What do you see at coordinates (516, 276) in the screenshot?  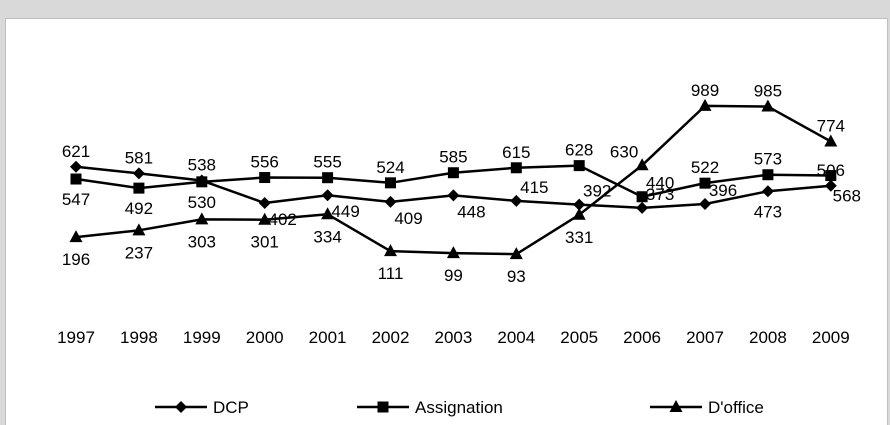 I see `data-label-doffice-2004: 93` at bounding box center [516, 276].